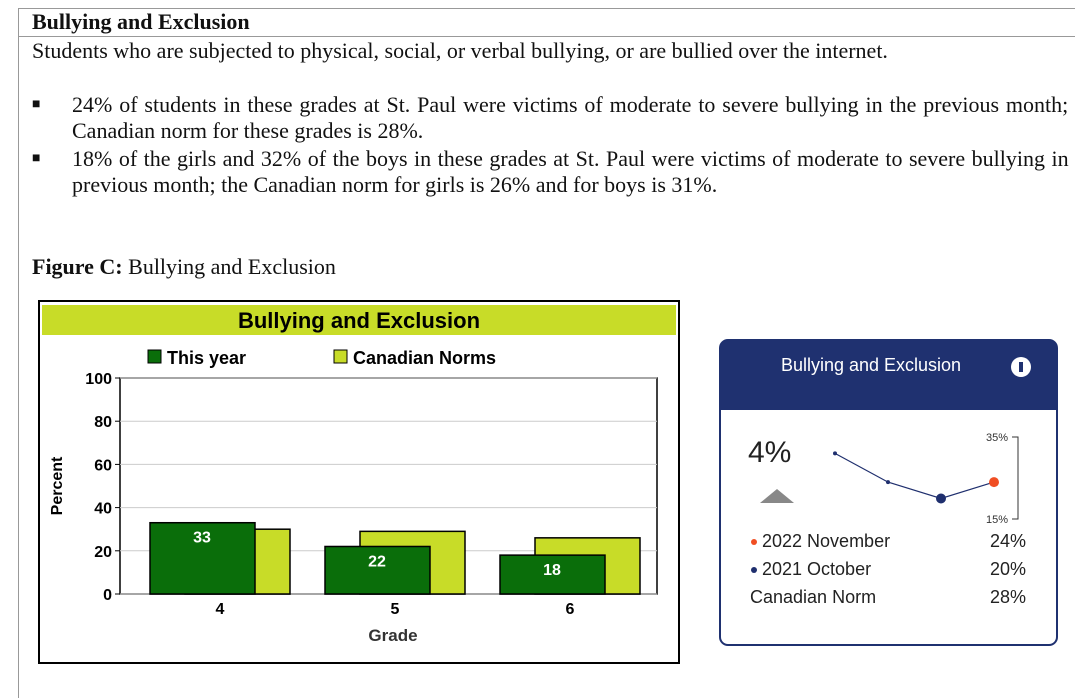 The image size is (1075, 698). Describe the element at coordinates (77, 266) in the screenshot. I see `figure-label: Figure C:` at that location.